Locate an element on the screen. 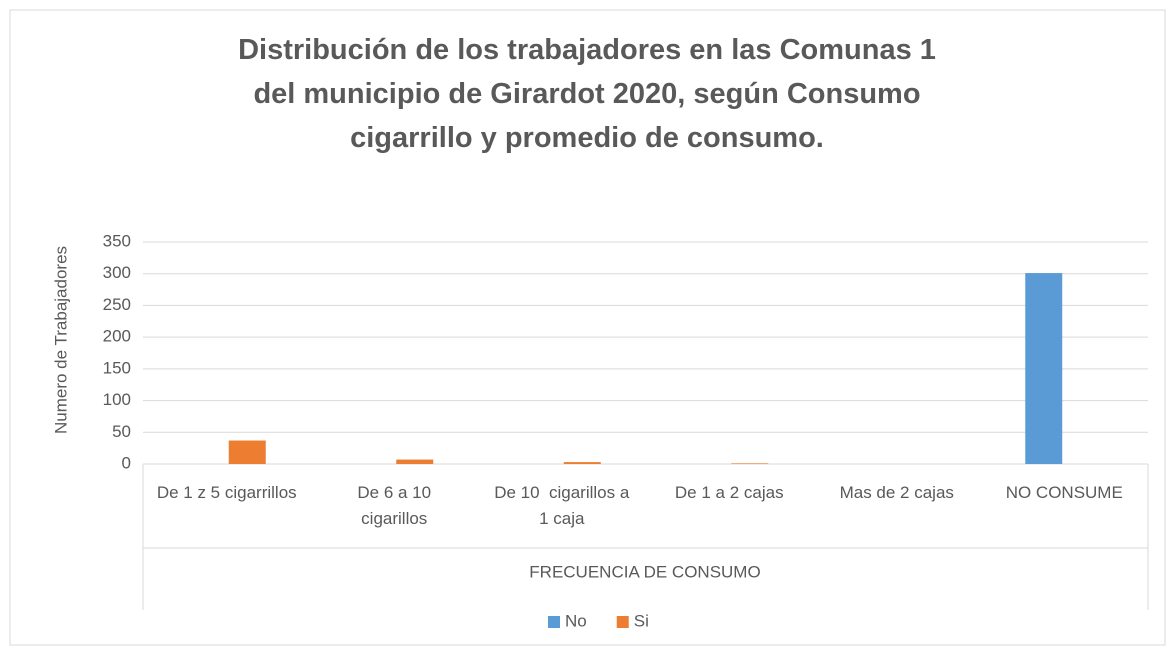 This screenshot has height=656, width=1175. y-axis-label: Numero de Trabajadores is located at coordinates (60, 340).